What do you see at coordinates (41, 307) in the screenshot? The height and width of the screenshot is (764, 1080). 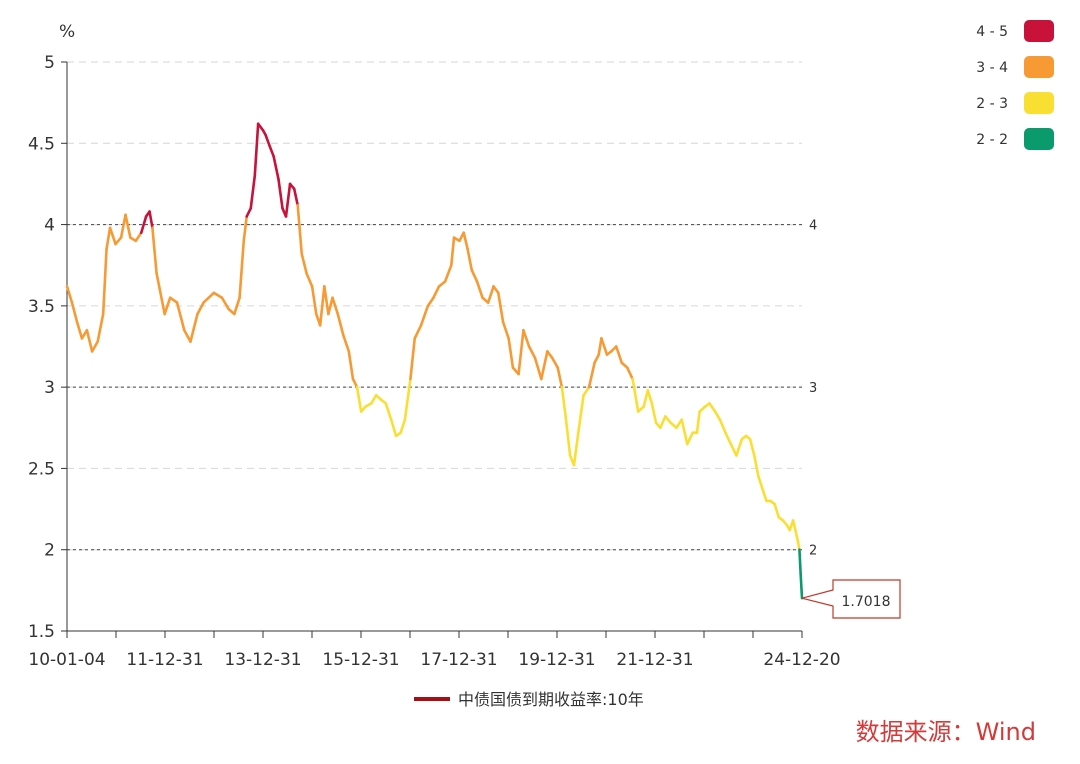 I see `y-tick-label: 3.5` at bounding box center [41, 307].